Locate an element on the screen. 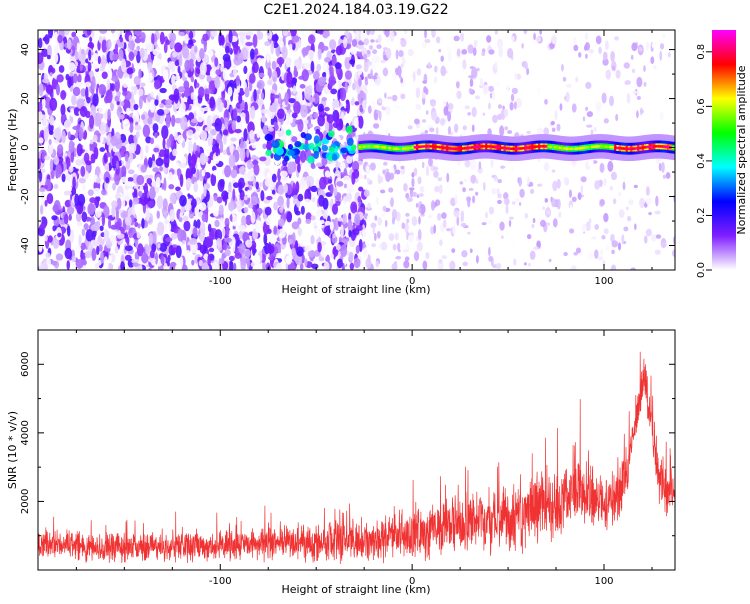 The image size is (750, 604). colorbar-tick-label: 0.2 is located at coordinates (701, 216).